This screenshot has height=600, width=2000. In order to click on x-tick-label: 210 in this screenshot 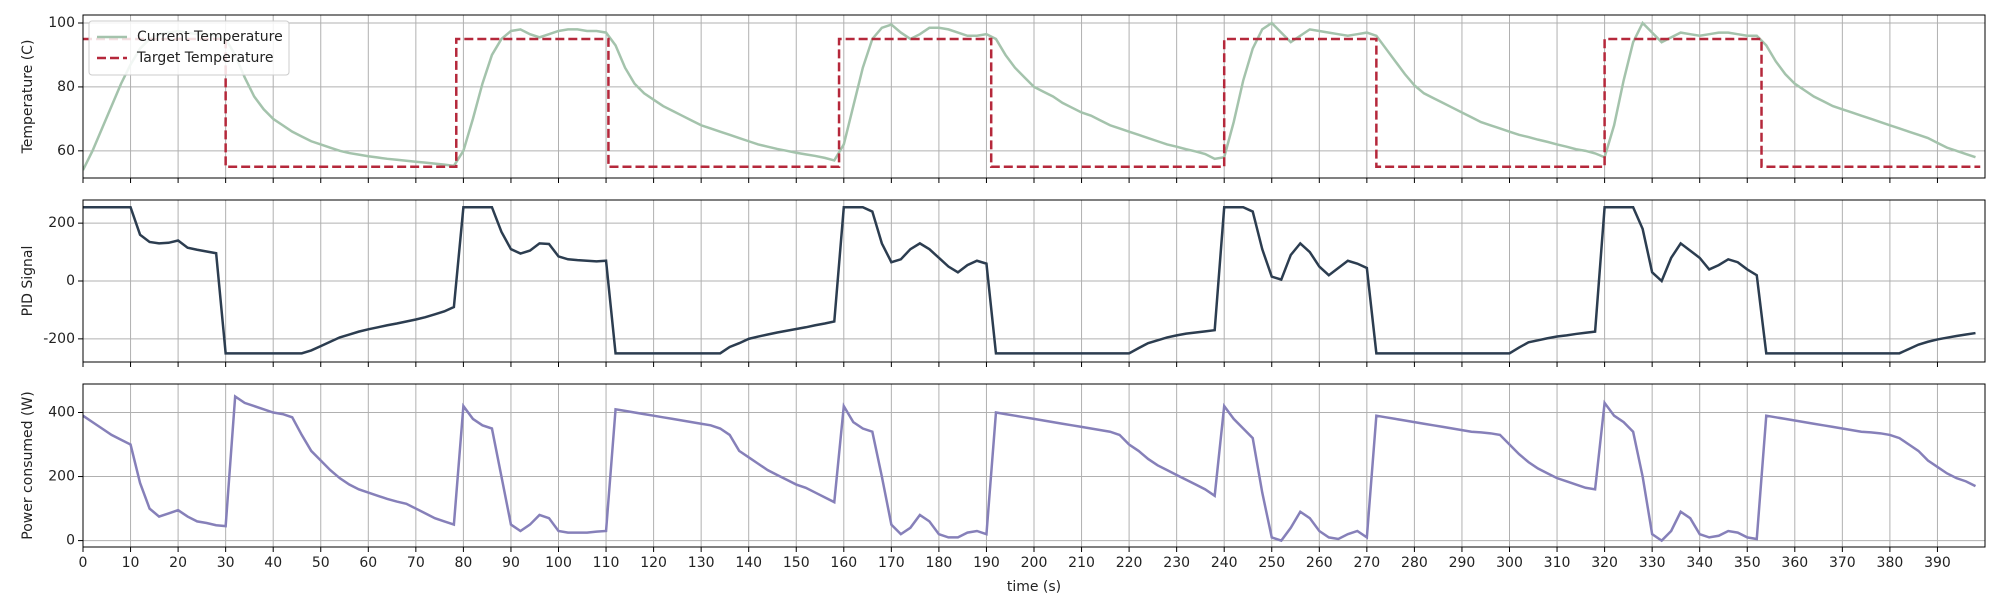, I will do `click(1081, 563)`.